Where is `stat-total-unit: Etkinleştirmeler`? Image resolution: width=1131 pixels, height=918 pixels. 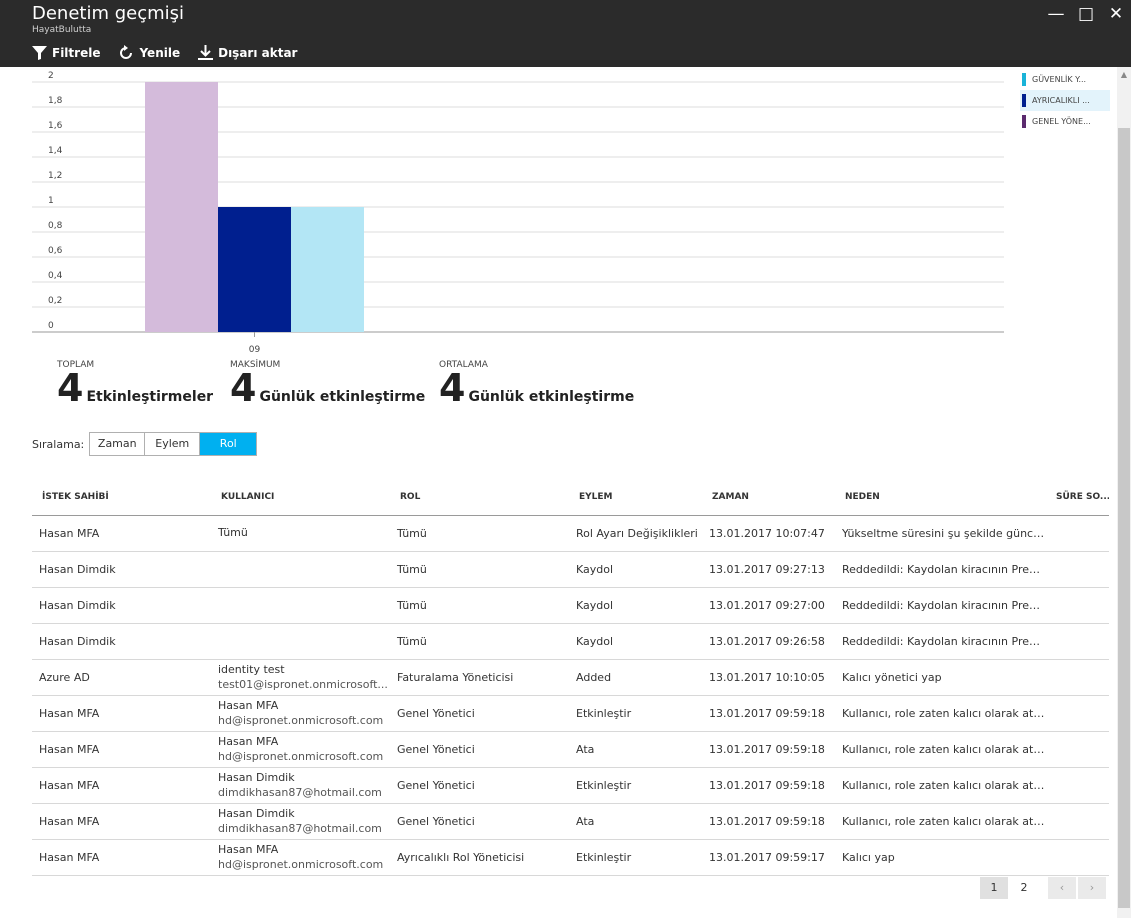
stat-total-unit: Etkinleştirmeler is located at coordinates (150, 397).